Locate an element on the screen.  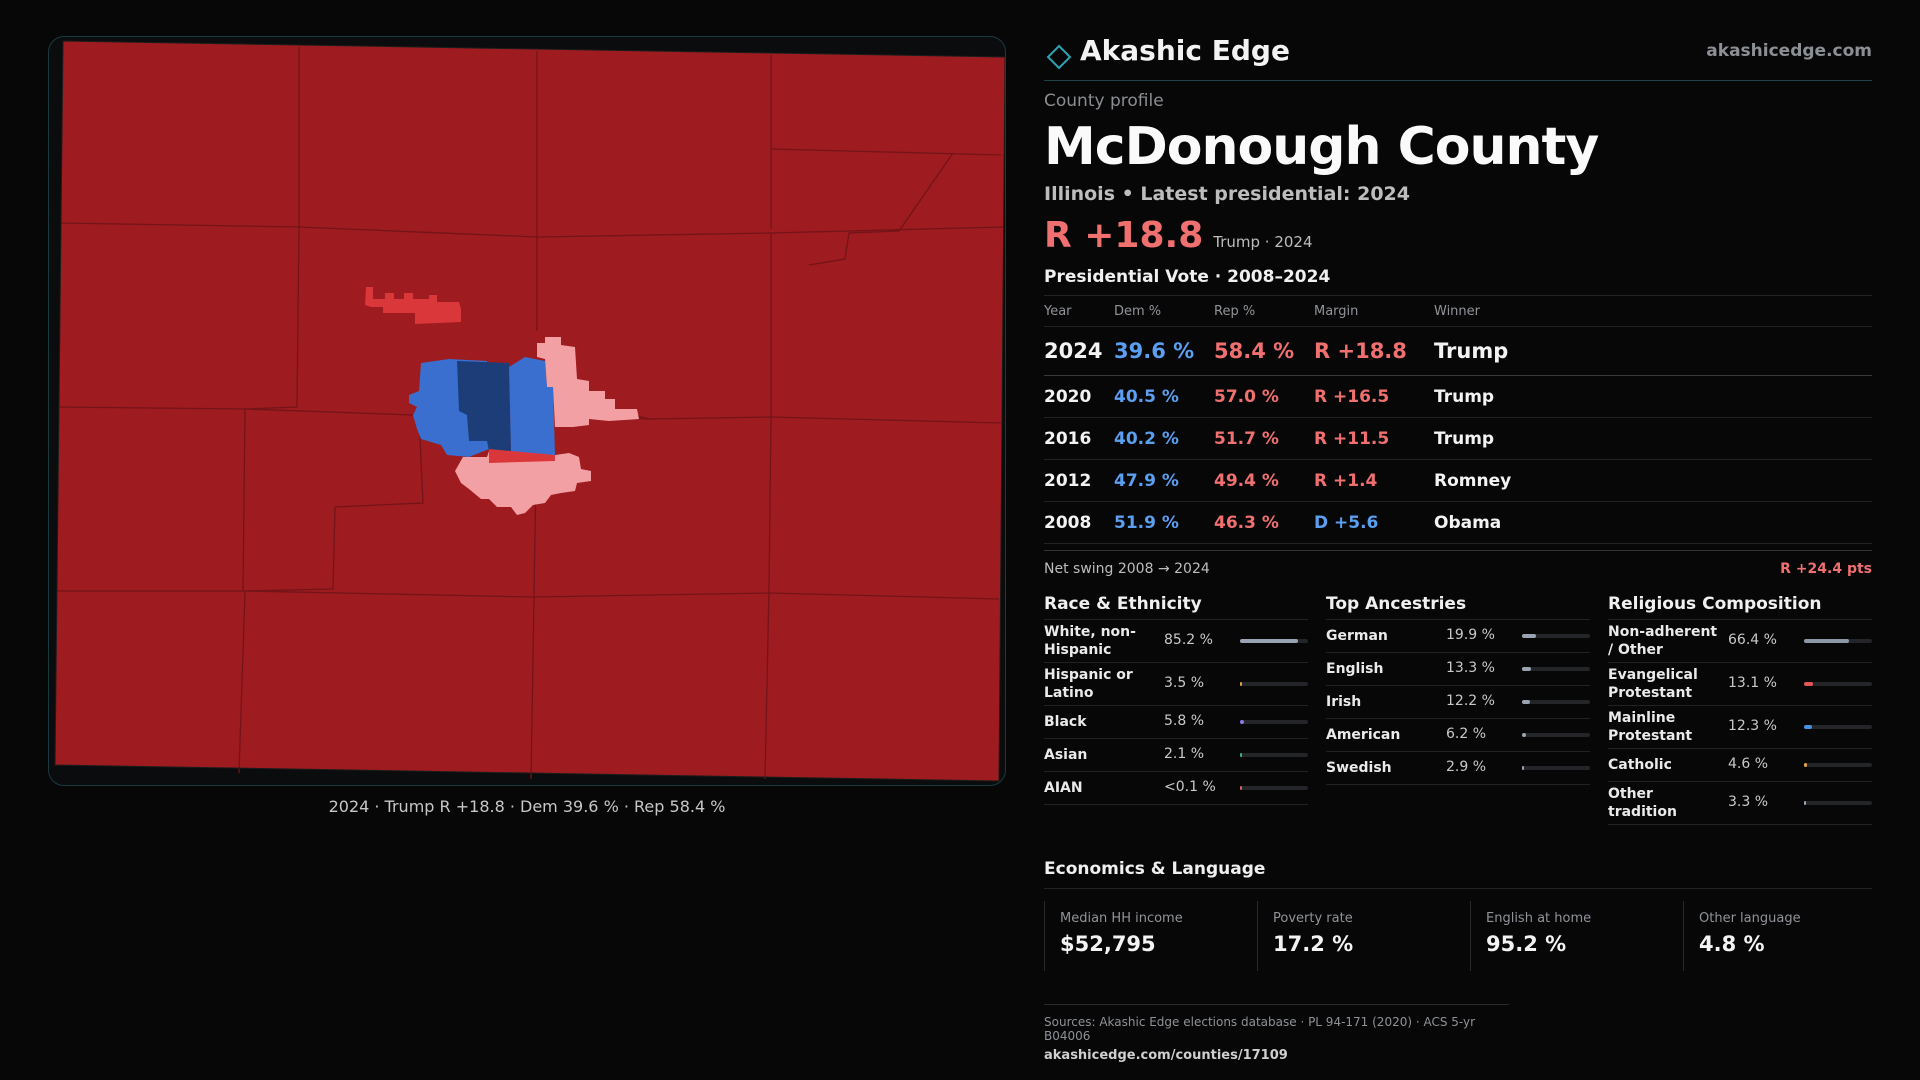
stat-label: Black is located at coordinates (1065, 722).